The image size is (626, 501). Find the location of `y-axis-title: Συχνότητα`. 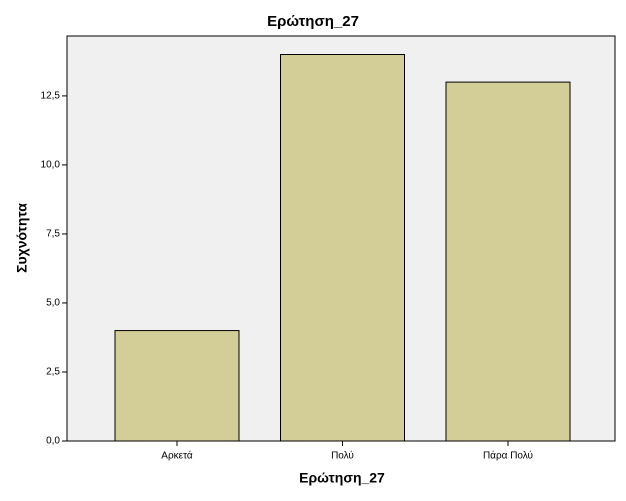

y-axis-title: Συχνότητα is located at coordinates (22, 238).